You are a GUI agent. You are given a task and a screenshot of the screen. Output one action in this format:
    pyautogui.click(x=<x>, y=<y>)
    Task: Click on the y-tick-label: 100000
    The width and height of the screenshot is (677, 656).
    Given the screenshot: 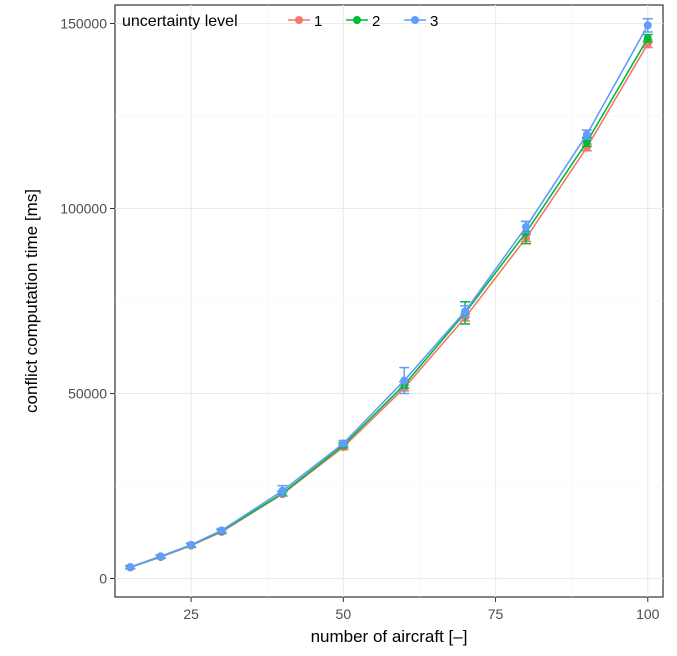 What is the action you would take?
    pyautogui.click(x=83, y=209)
    